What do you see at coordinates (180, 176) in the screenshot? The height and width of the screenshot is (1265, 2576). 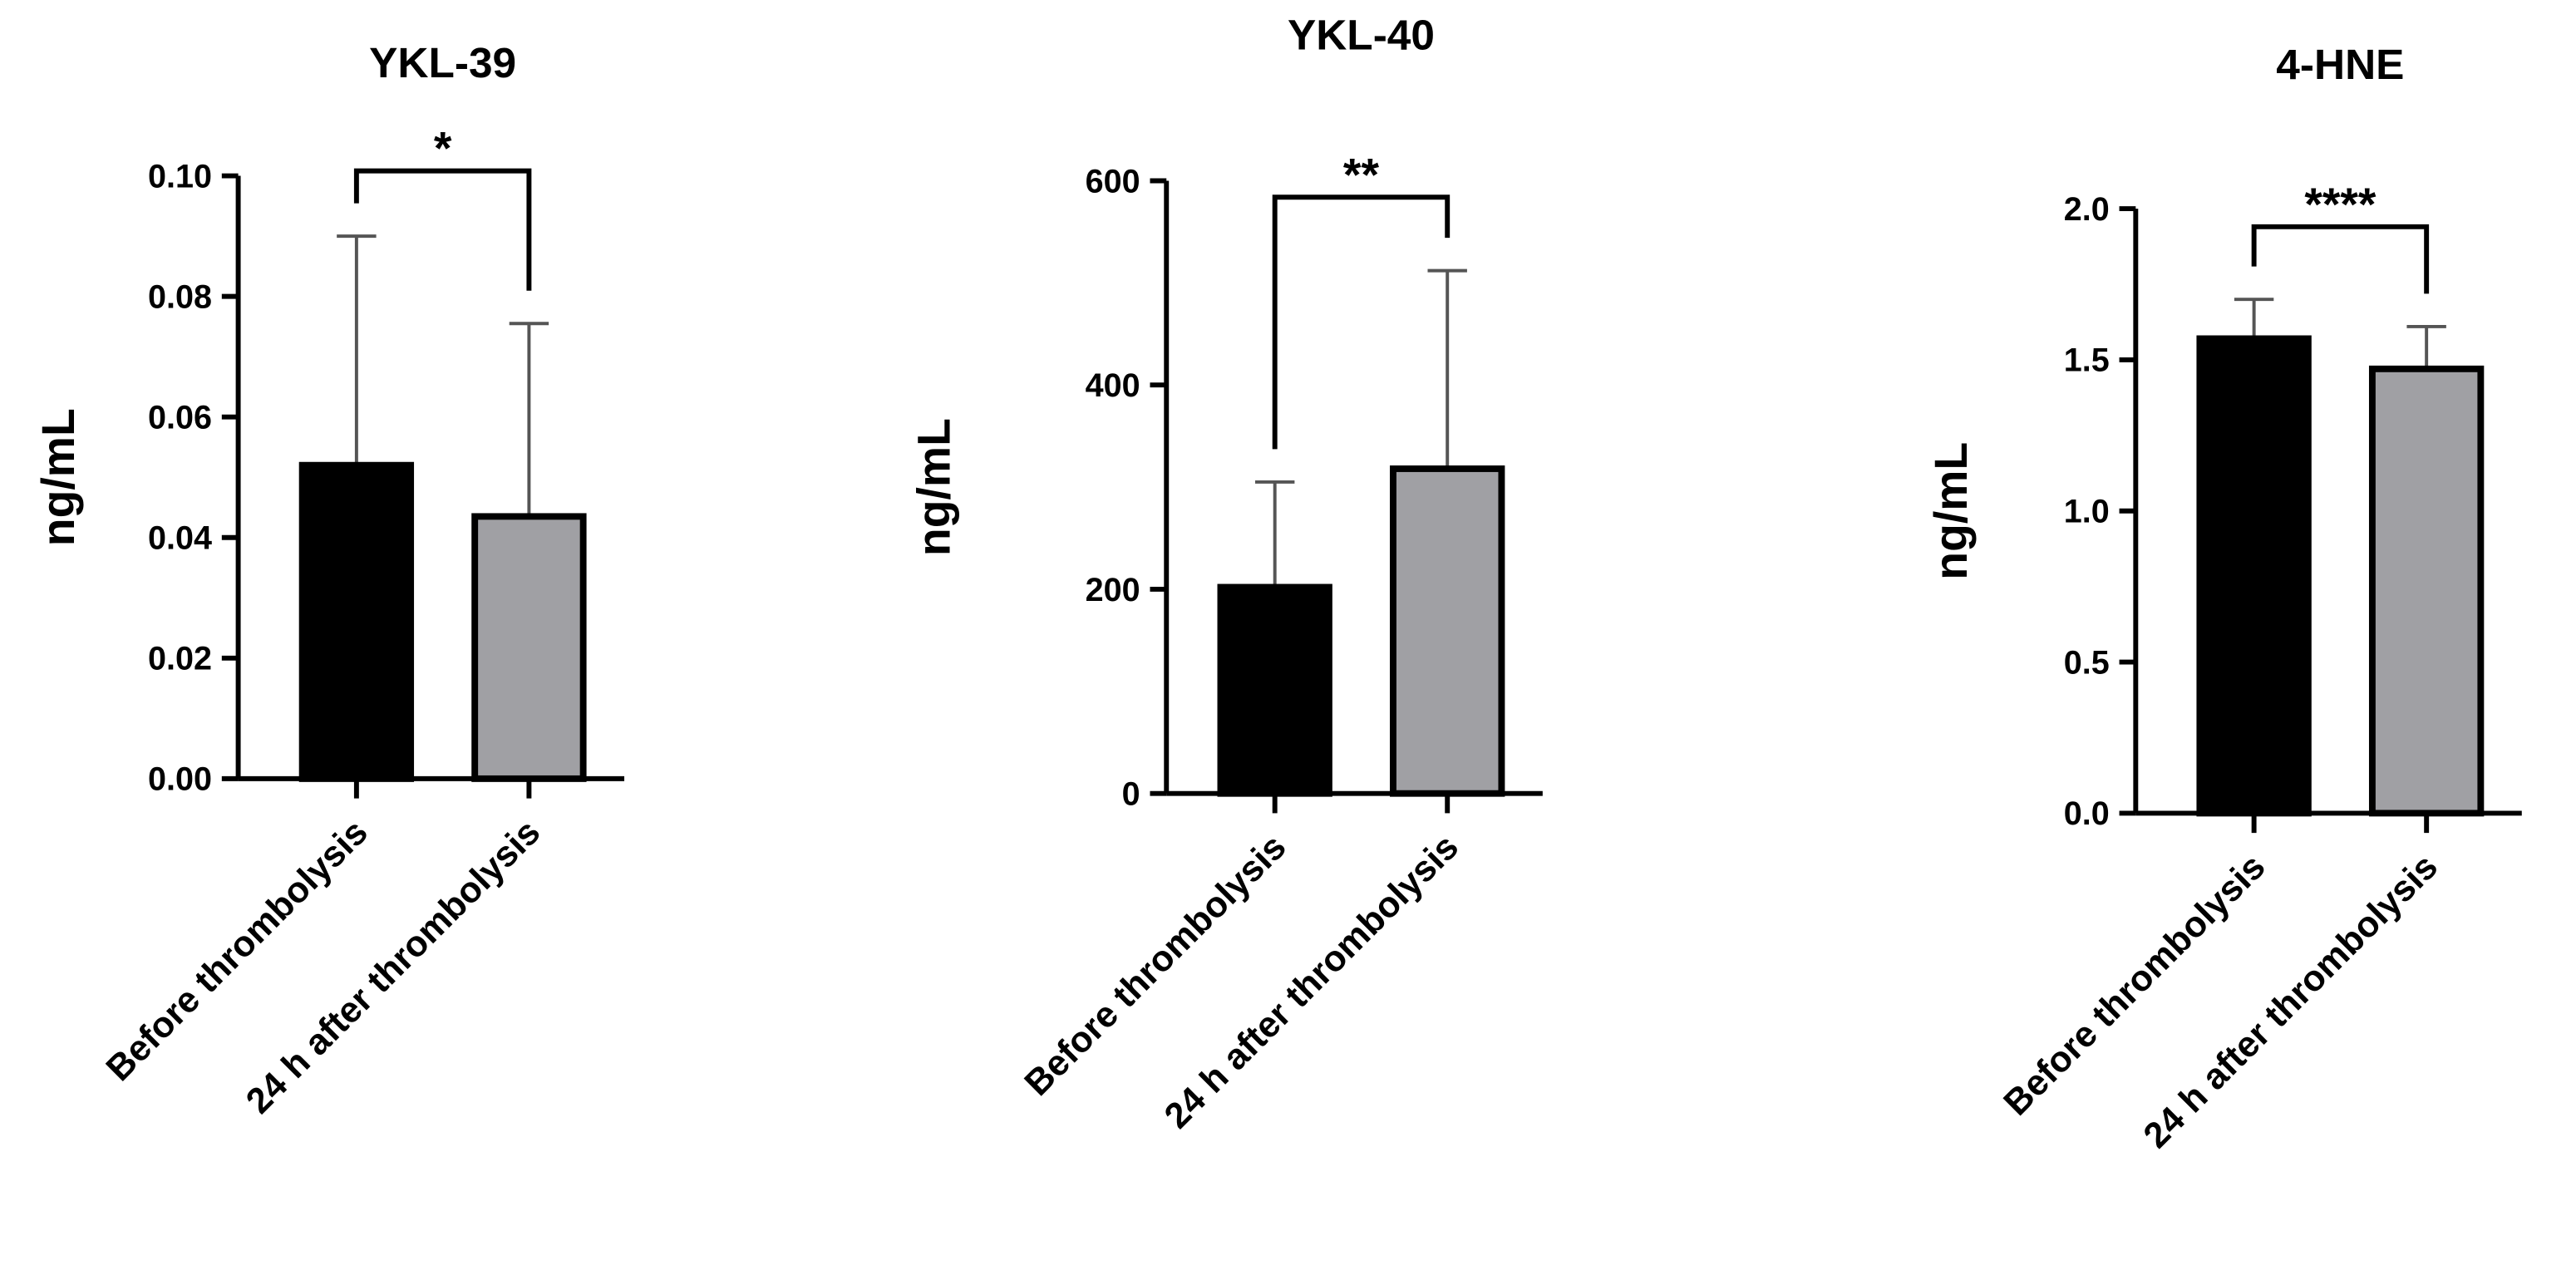 I see `y-tick-label: 0.10` at bounding box center [180, 176].